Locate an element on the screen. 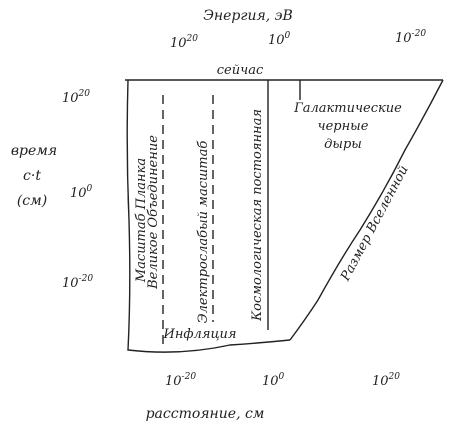 Image resolution: width=457 pixels, height=433 pixels. now-label: сейчас is located at coordinates (240, 70).